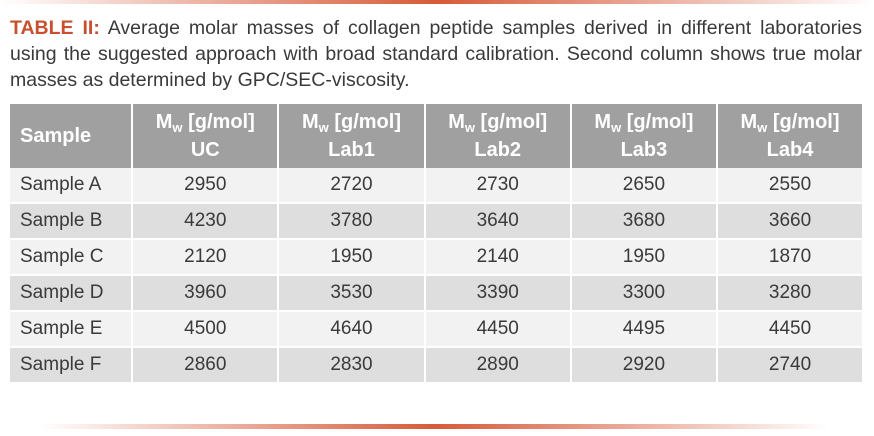  I want to click on value-lab4: 4450, so click(789, 328).